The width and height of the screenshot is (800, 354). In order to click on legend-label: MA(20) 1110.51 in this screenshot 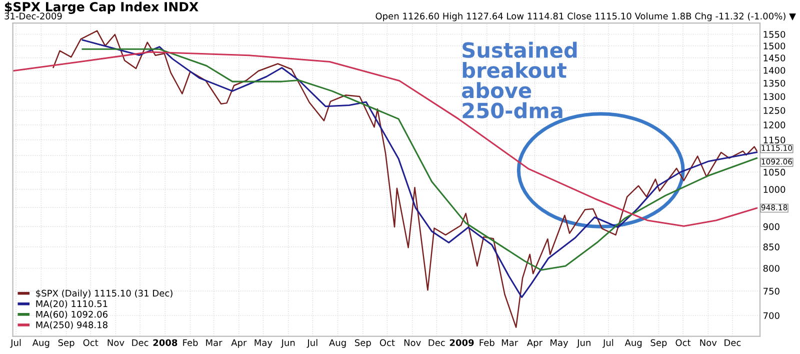, I will do `click(72, 304)`.